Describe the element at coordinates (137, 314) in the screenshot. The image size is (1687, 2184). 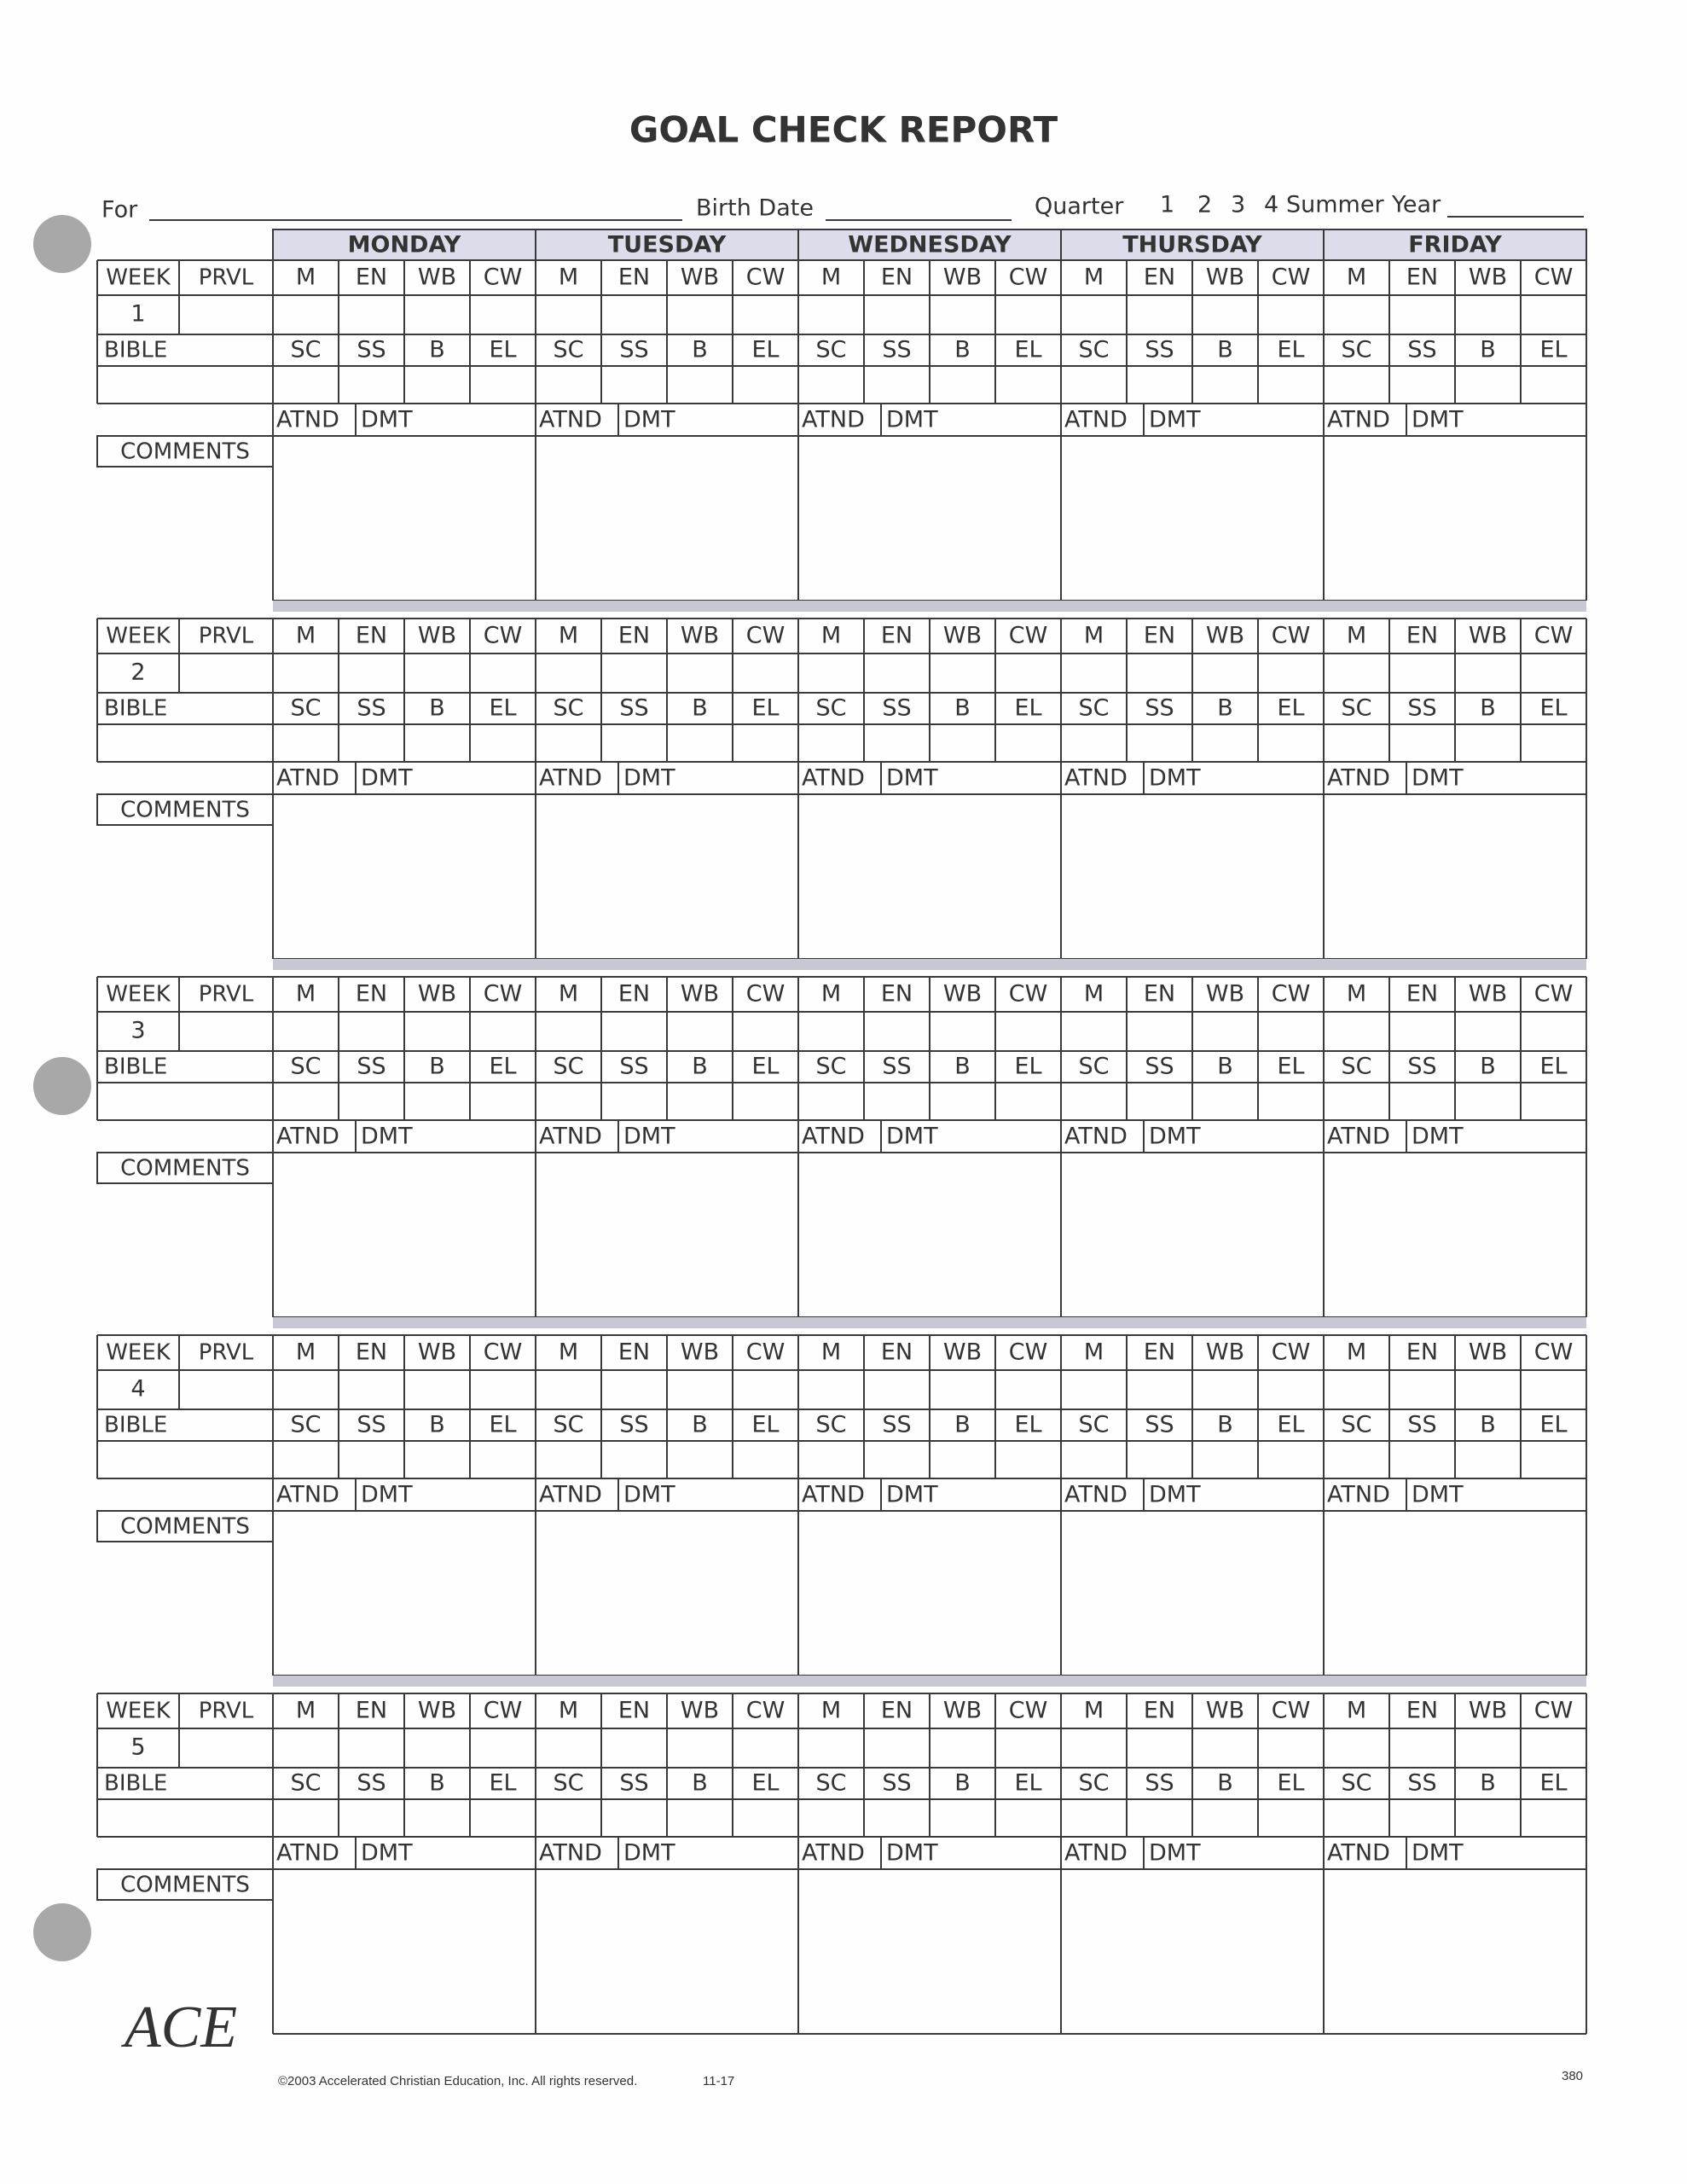
I see `week-number: 1` at that location.